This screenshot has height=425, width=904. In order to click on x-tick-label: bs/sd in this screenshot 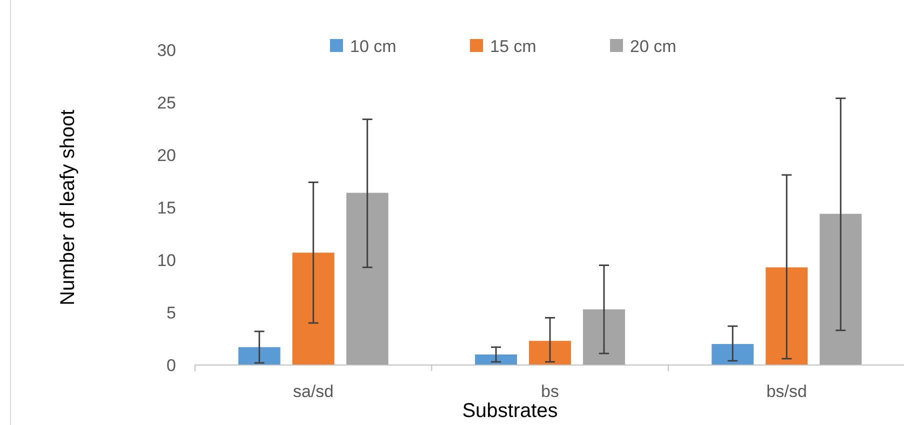, I will do `click(786, 391)`.